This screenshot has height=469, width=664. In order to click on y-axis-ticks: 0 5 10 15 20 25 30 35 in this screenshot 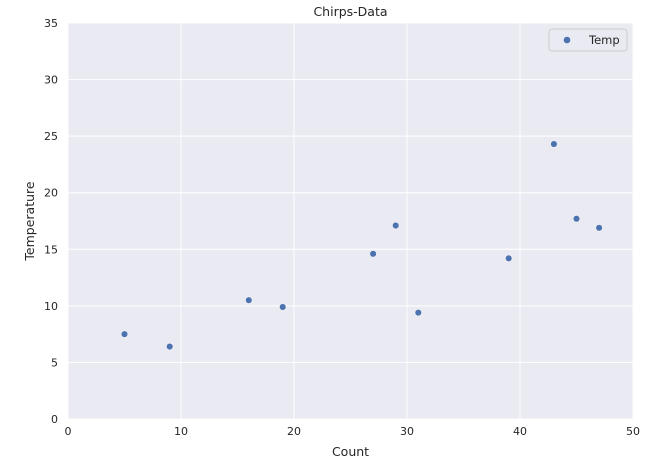, I will do `click(51, 221)`.